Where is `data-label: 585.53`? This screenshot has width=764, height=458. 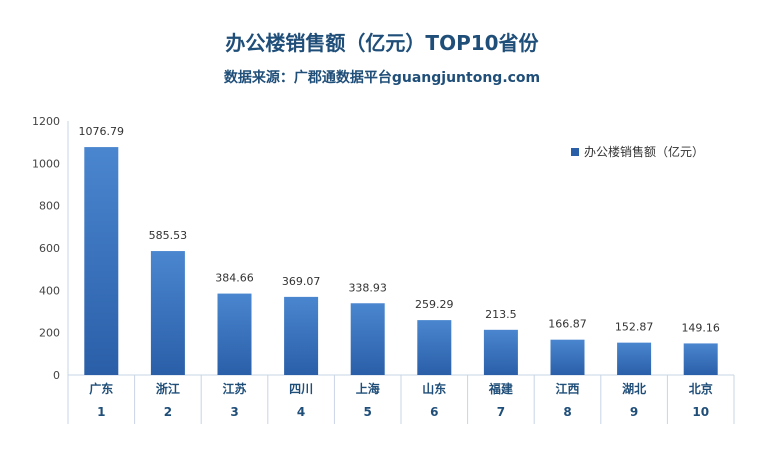 data-label: 585.53 is located at coordinates (168, 235).